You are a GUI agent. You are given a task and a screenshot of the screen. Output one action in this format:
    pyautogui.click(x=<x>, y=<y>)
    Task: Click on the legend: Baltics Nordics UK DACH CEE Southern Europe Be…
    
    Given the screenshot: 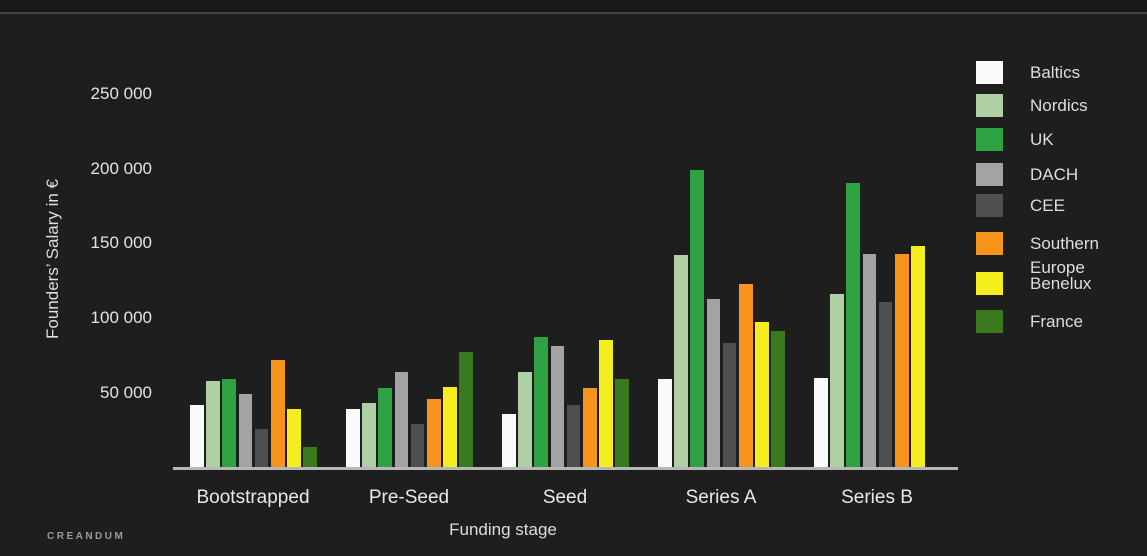 What is the action you would take?
    pyautogui.click(x=1061, y=180)
    